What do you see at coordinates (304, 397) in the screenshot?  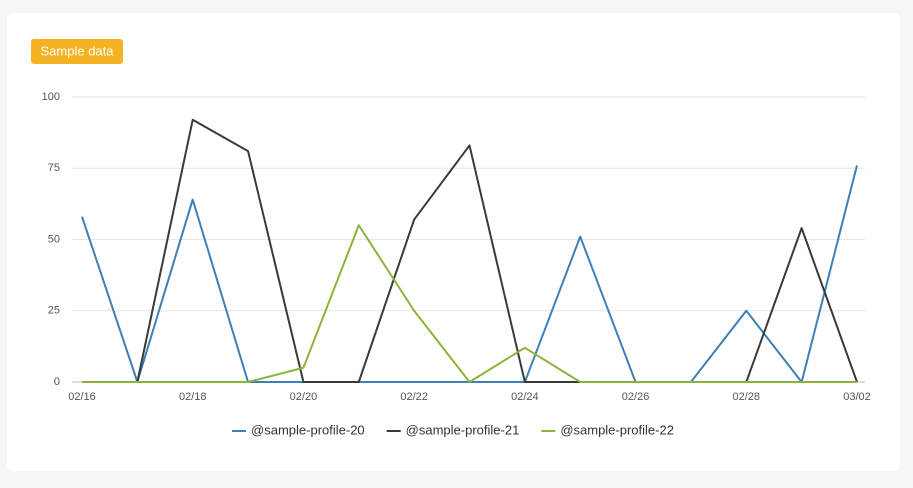 I see `x-tick-label: 02/20` at bounding box center [304, 397].